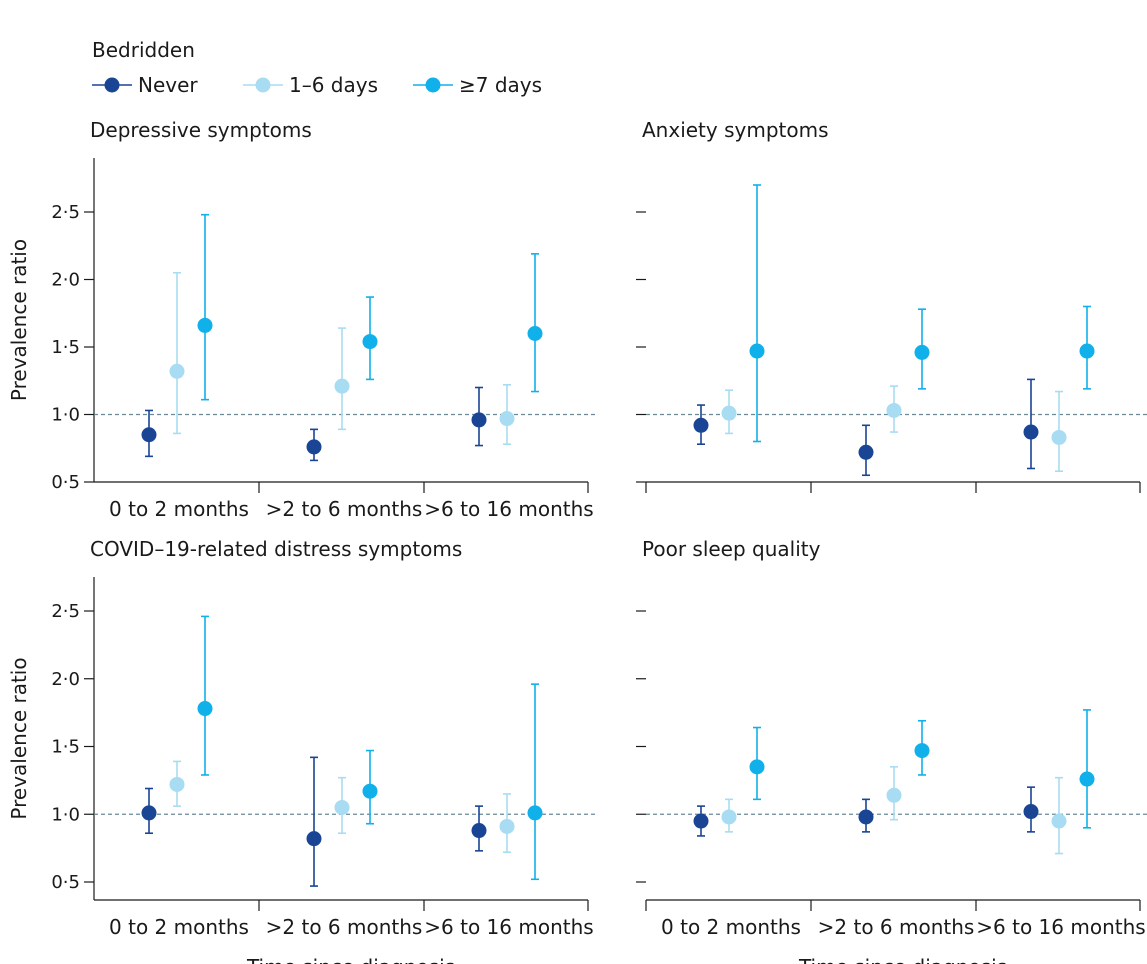 The image size is (1147, 964). I want to click on legend-item-never: Never, so click(145, 85).